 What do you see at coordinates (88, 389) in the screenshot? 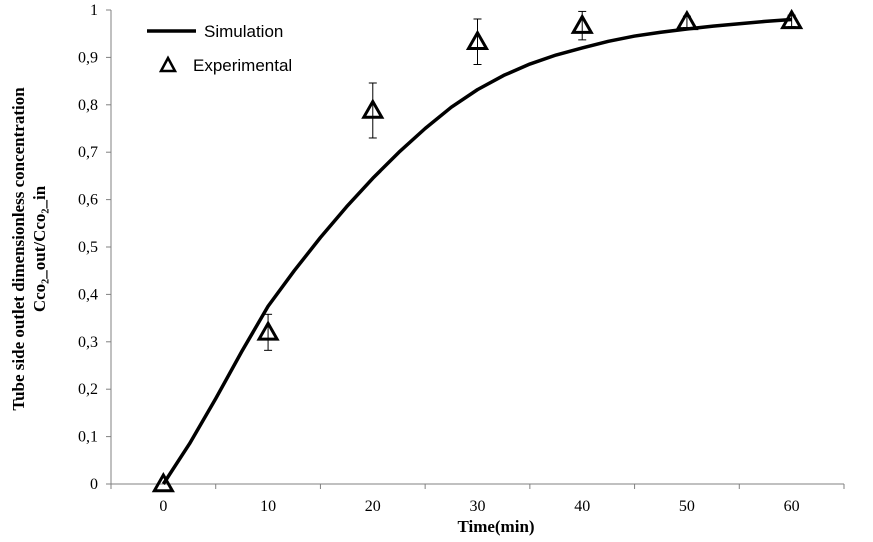
I see `y-tick-label: 0,2` at bounding box center [88, 389].